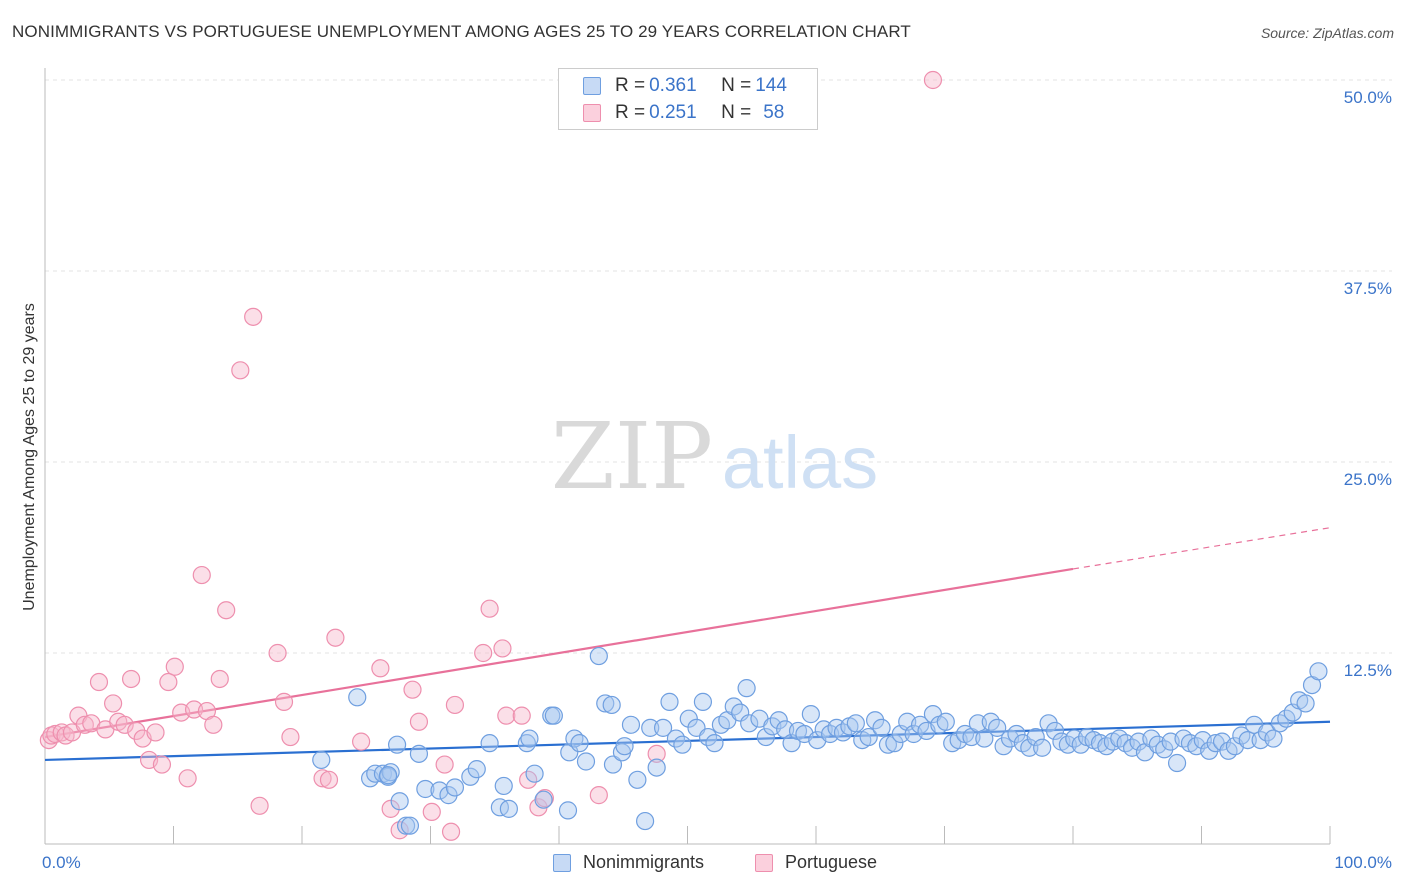 The width and height of the screenshot is (1406, 892). Describe the element at coordinates (592, 86) in the screenshot. I see `legend-swatch-blue` at that location.